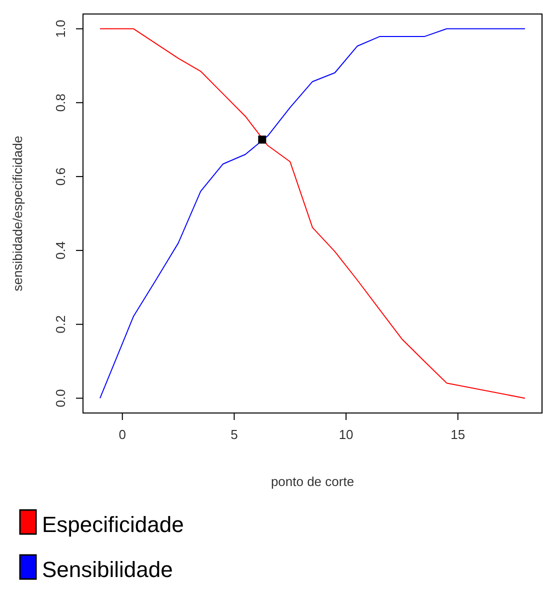 Image resolution: width=543 pixels, height=601 pixels. Describe the element at coordinates (60, 324) in the screenshot. I see `y-tick-label: 0.2` at that location.